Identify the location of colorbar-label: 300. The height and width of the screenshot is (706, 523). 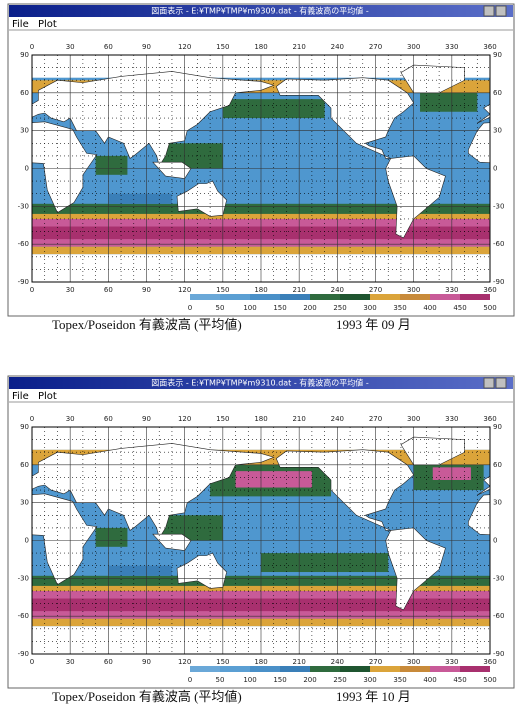
(369, 680).